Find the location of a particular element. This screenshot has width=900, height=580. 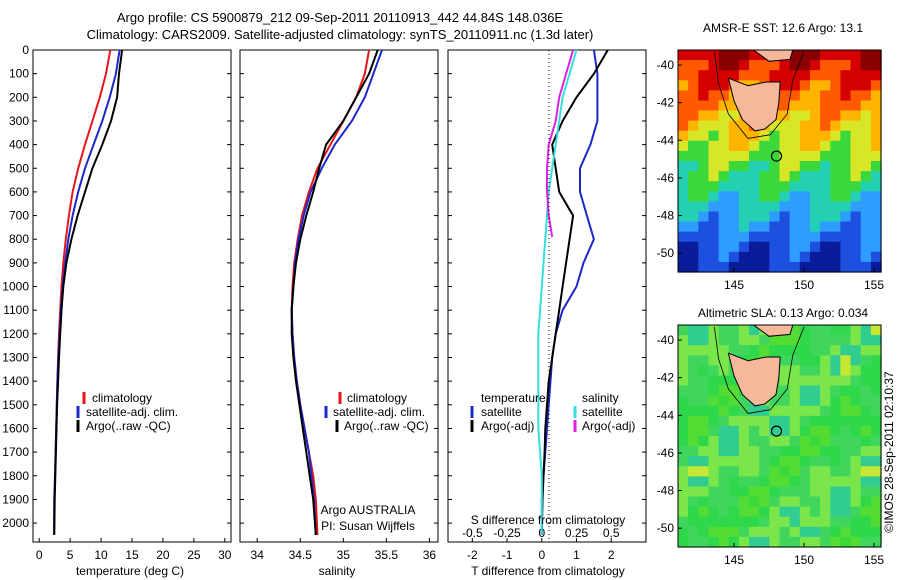

legend-label-t-satellite: satellite is located at coordinates (501, 412).